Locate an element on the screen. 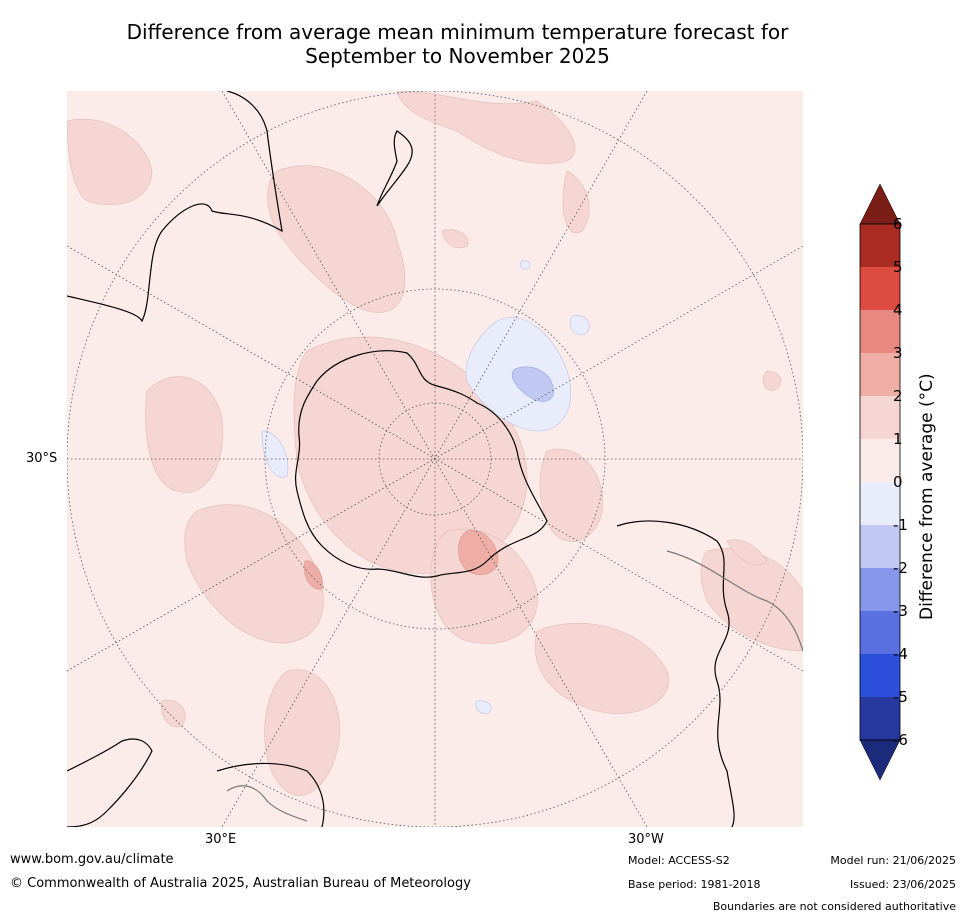 This screenshot has height=919, width=965. colorbar-tick-m2: -2 is located at coordinates (900, 568).